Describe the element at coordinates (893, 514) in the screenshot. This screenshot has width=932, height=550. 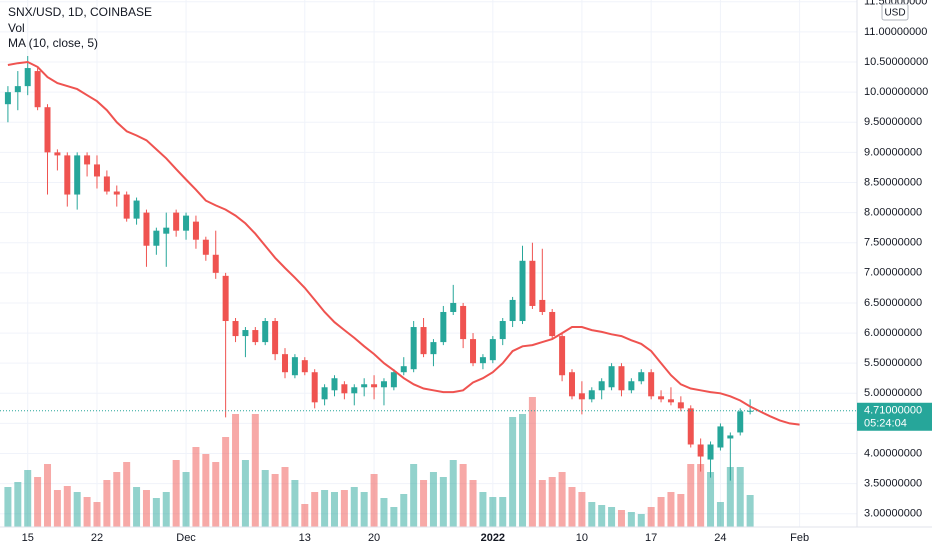
I see `y-tick-label: 3.00000000` at that location.